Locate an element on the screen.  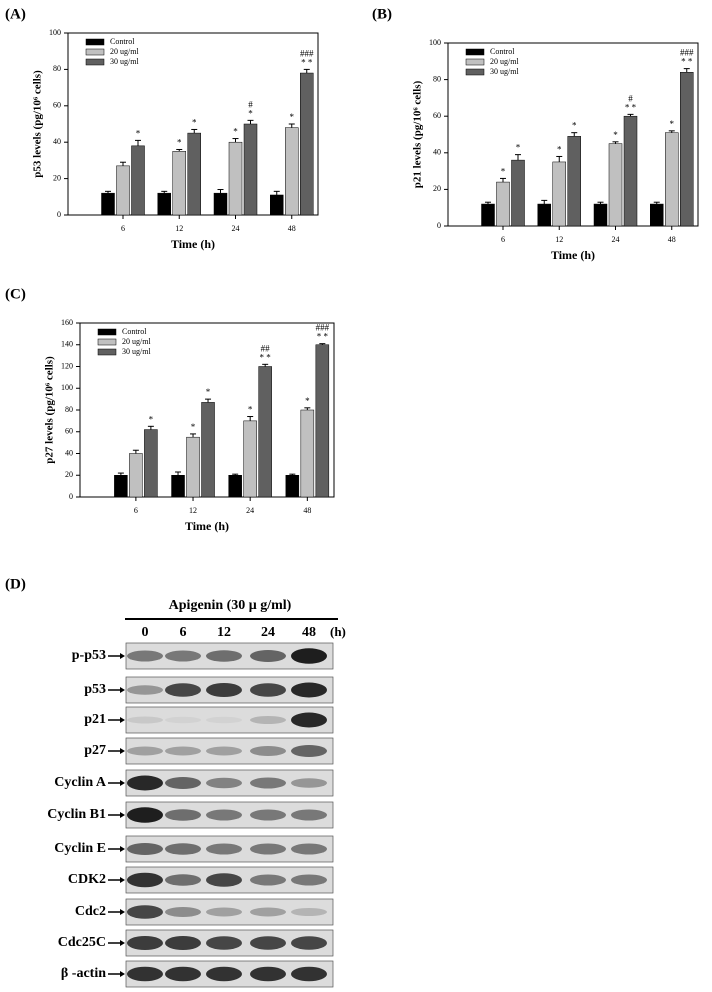
significance-mark: ### is located at coordinates (307, 53).